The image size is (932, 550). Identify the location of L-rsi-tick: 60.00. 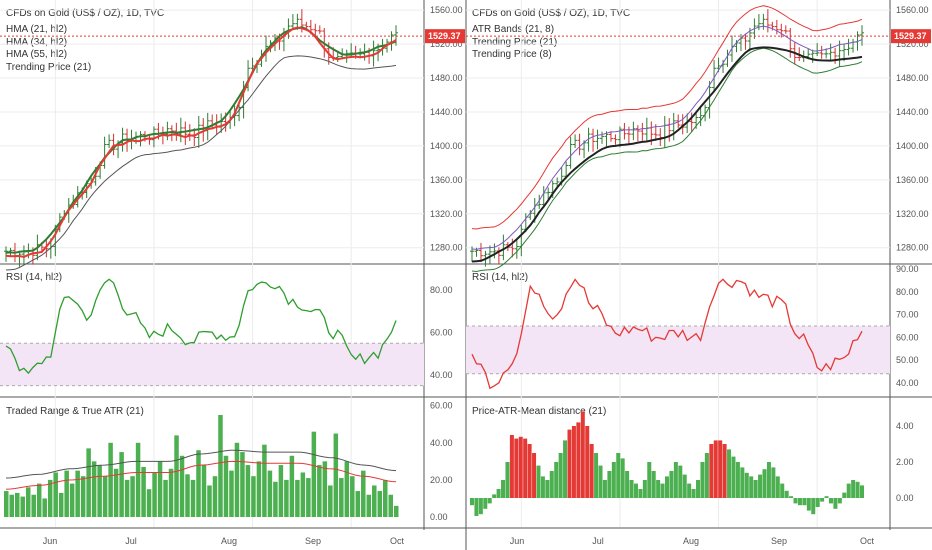
(441, 333).